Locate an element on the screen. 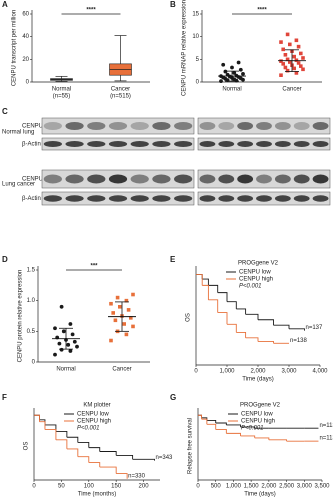 The image size is (333, 500). y-axis-label: OS is located at coordinates (27, 446).